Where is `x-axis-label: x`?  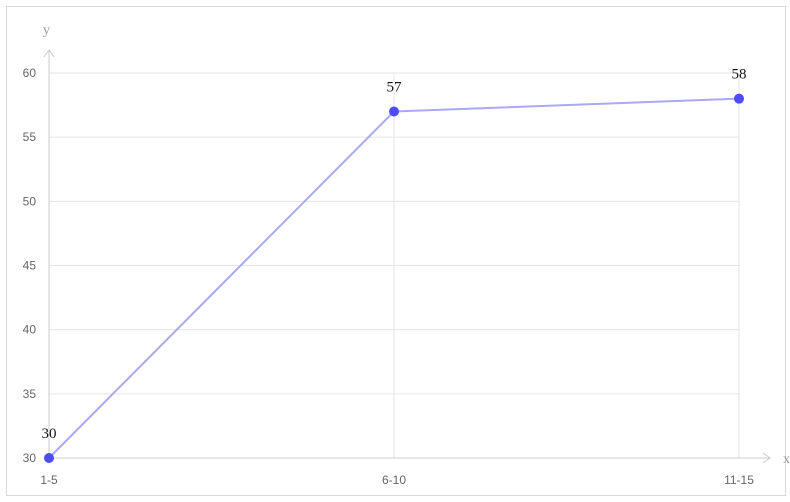 x-axis-label: x is located at coordinates (786, 459).